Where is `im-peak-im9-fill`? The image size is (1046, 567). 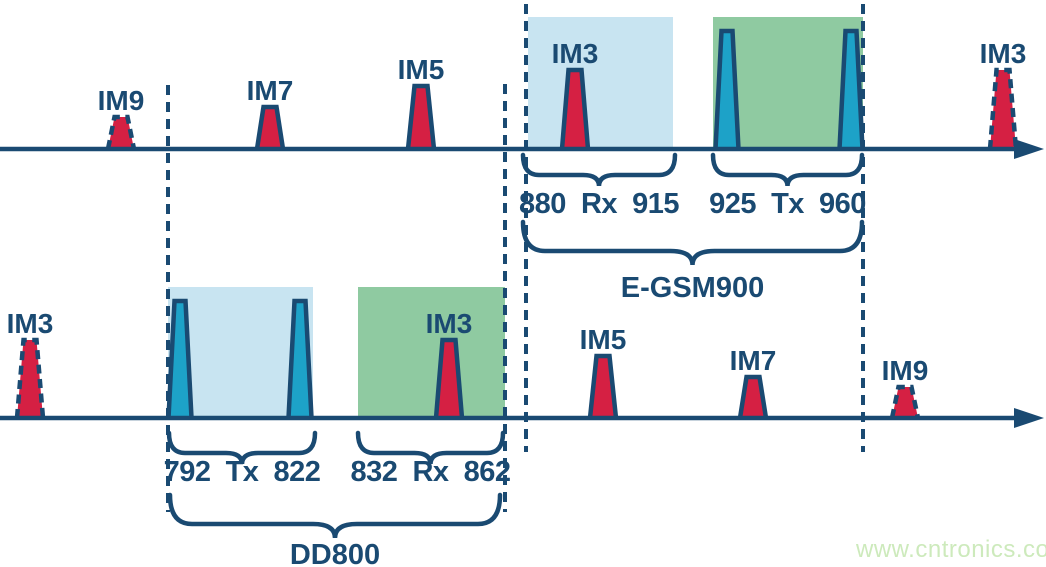
im-peak-im9-fill is located at coordinates (121, 133).